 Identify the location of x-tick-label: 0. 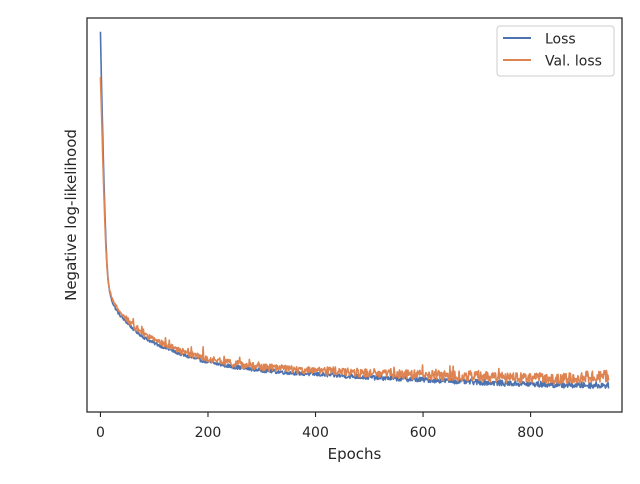
(100, 433).